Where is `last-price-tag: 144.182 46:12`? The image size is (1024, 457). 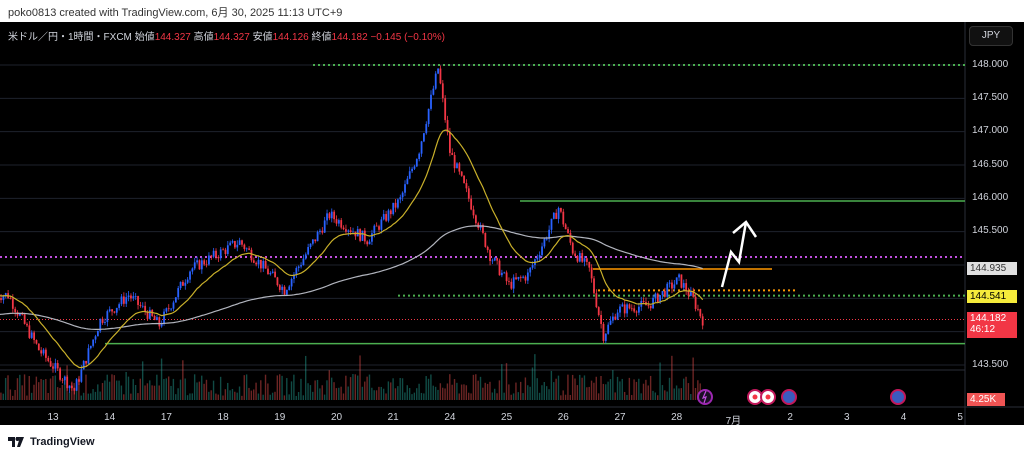 last-price-tag: 144.182 46:12 is located at coordinates (992, 325).